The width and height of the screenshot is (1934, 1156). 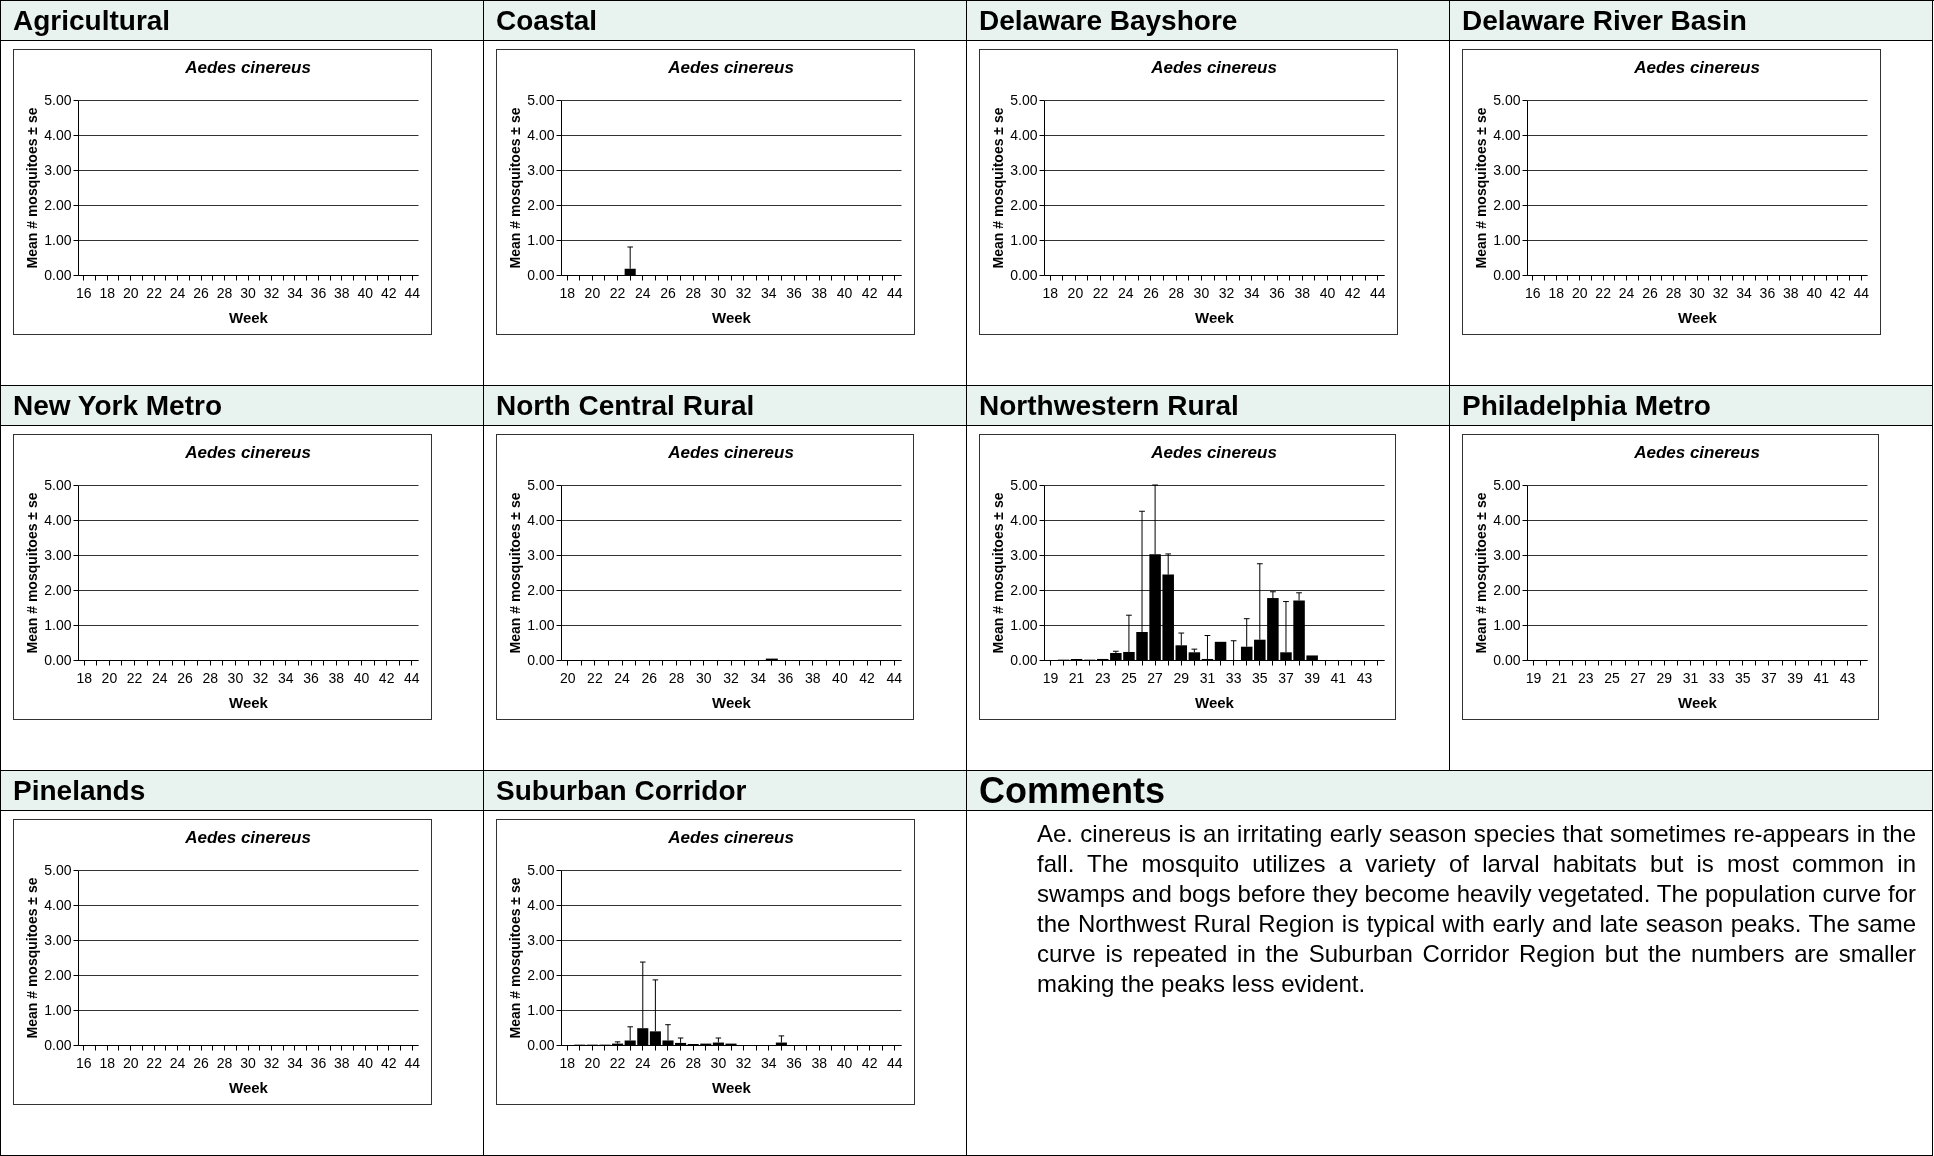 I want to click on x-tick-label: 27, so click(x=1155, y=677).